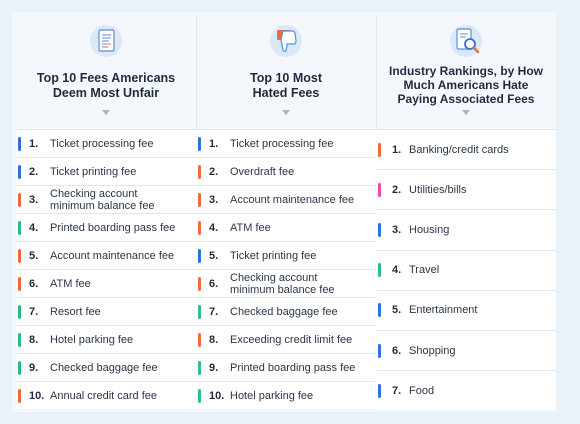  I want to click on thumbs-down-icon, so click(286, 41).